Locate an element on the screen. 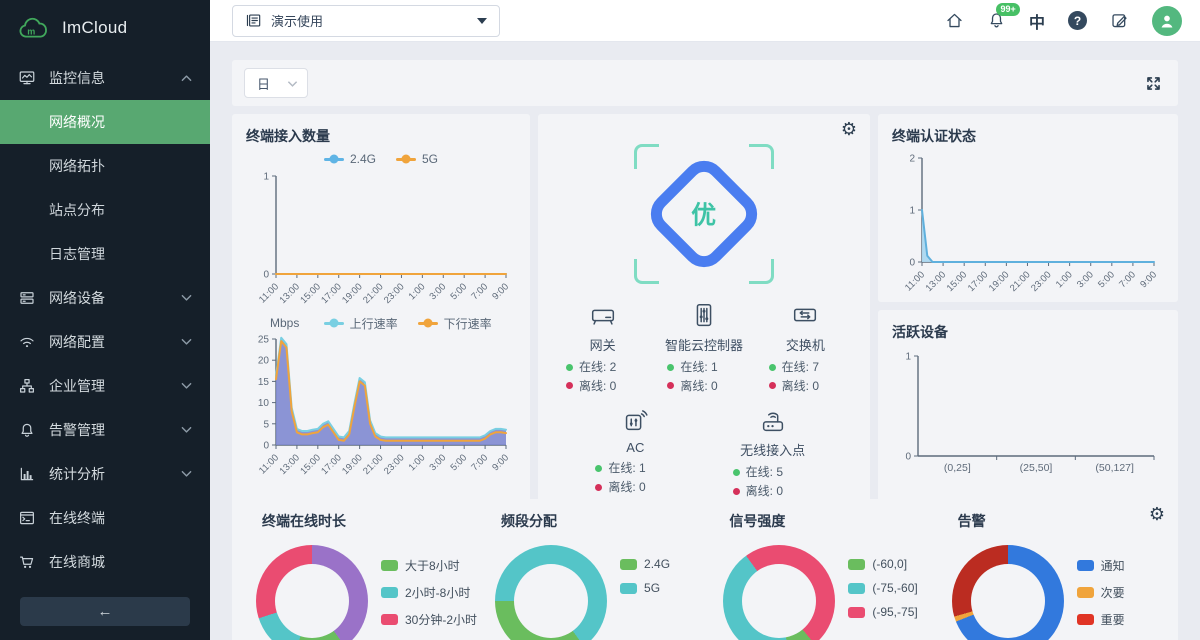 The image size is (1200, 640). alerts-legend-item: 通知 is located at coordinates (1100, 565).